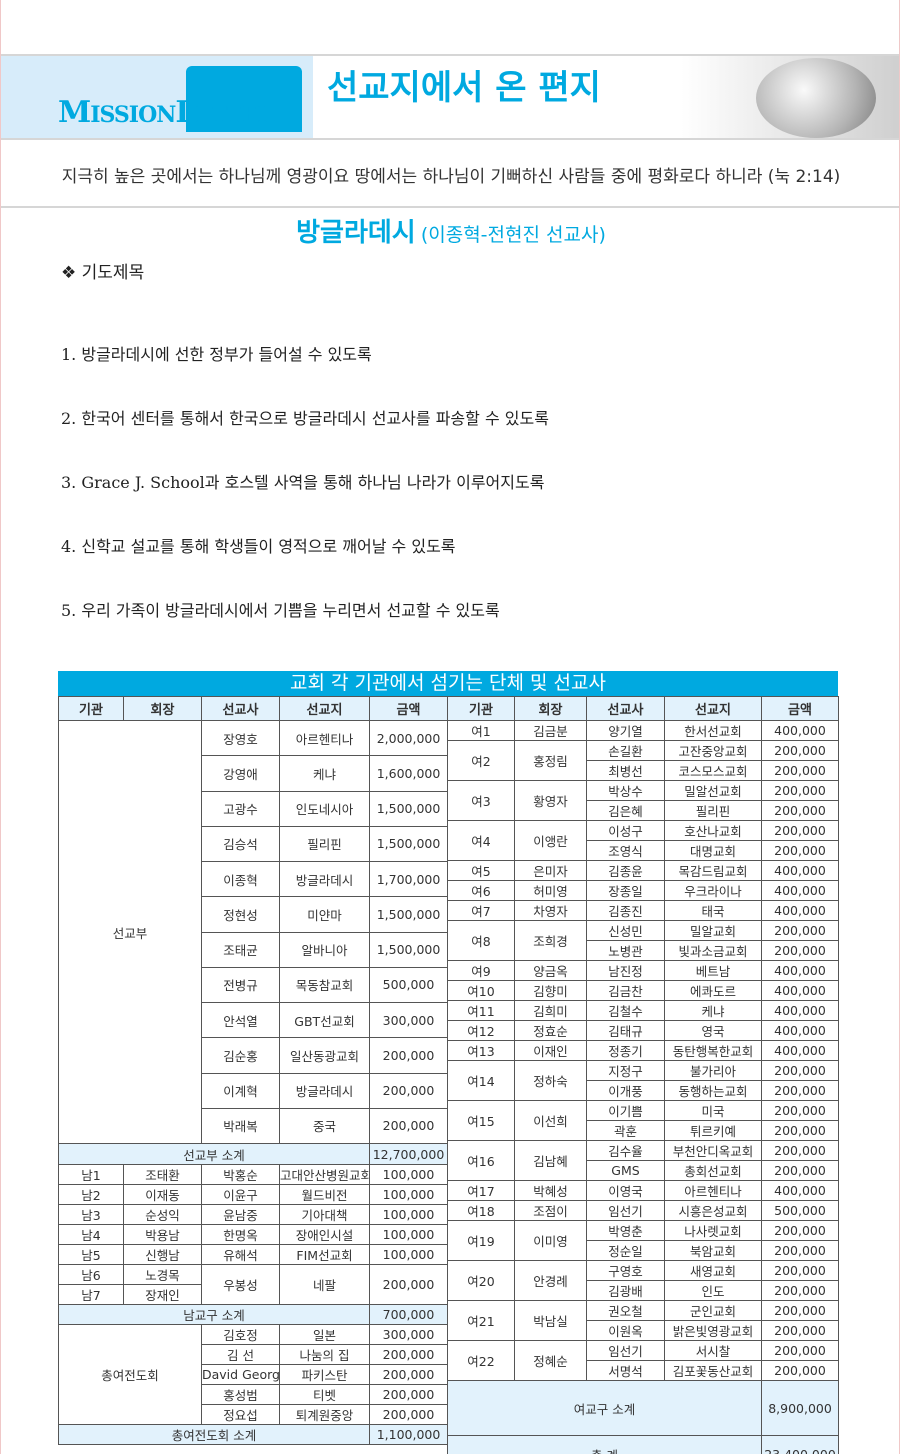 Image resolution: width=900 pixels, height=1454 pixels. What do you see at coordinates (713, 850) in the screenshot?
I see `mission-field-cell: 대명교회` at bounding box center [713, 850].